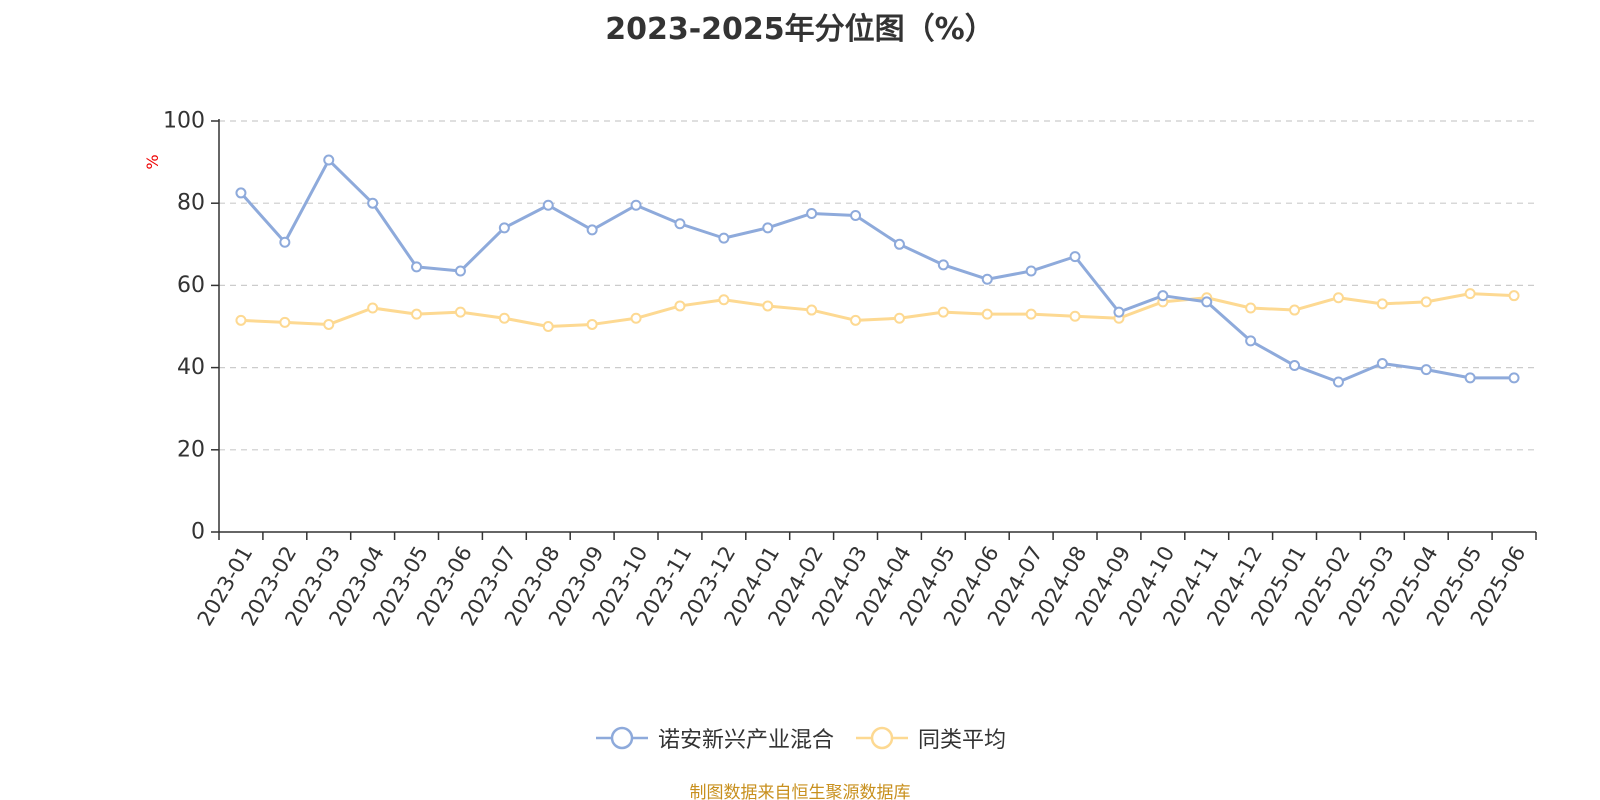  I want to click on chart-legend: 诺安新兴产业混合 同类平均, so click(800, 738).